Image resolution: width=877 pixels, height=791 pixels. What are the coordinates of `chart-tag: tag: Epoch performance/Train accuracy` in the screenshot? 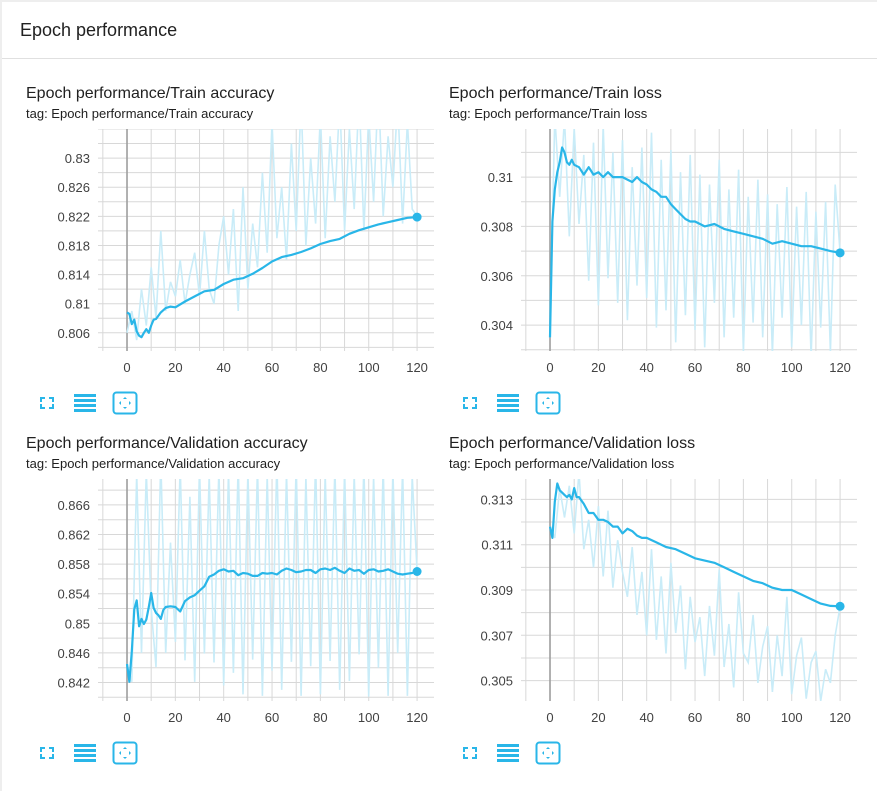 It's located at (140, 113).